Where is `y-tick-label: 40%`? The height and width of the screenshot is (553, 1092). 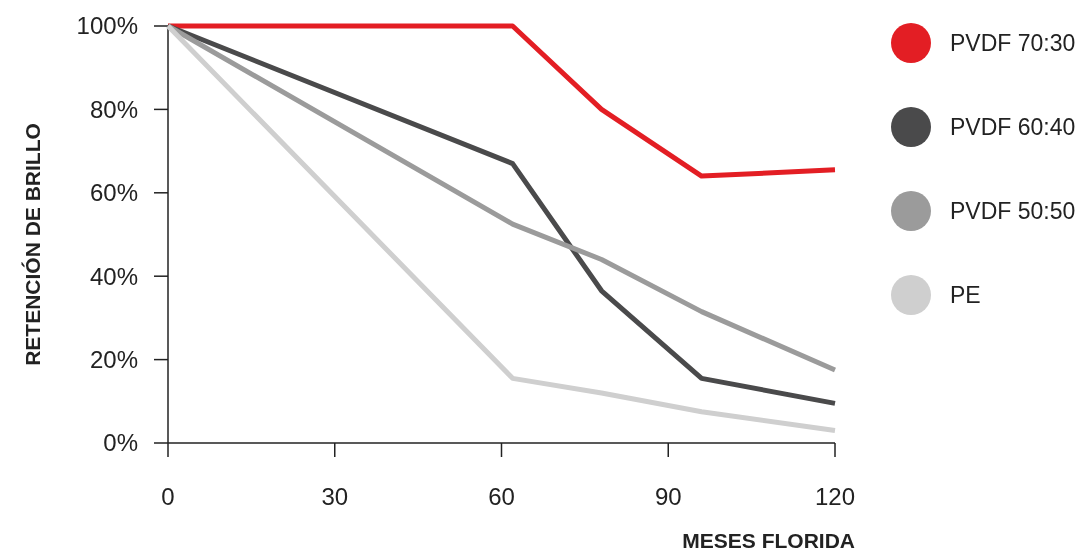 y-tick-label: 40% is located at coordinates (113, 276).